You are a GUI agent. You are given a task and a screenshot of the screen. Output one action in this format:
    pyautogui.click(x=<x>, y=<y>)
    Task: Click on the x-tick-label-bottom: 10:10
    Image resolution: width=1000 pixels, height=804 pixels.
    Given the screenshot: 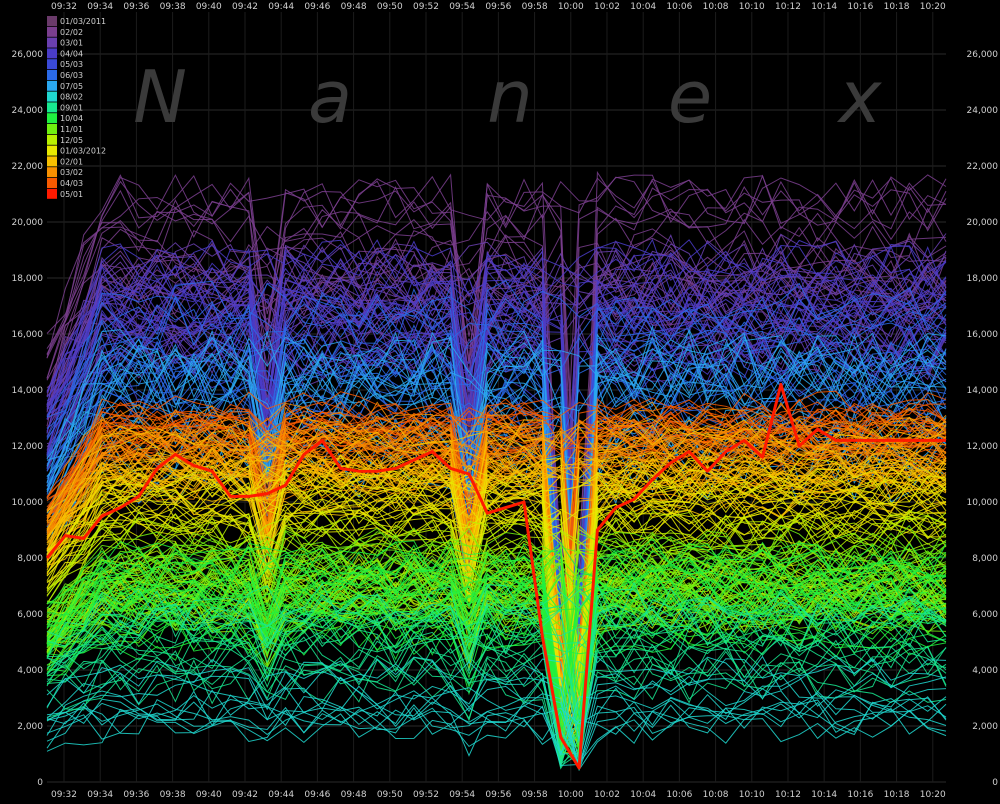 What is the action you would take?
    pyautogui.click(x=752, y=795)
    